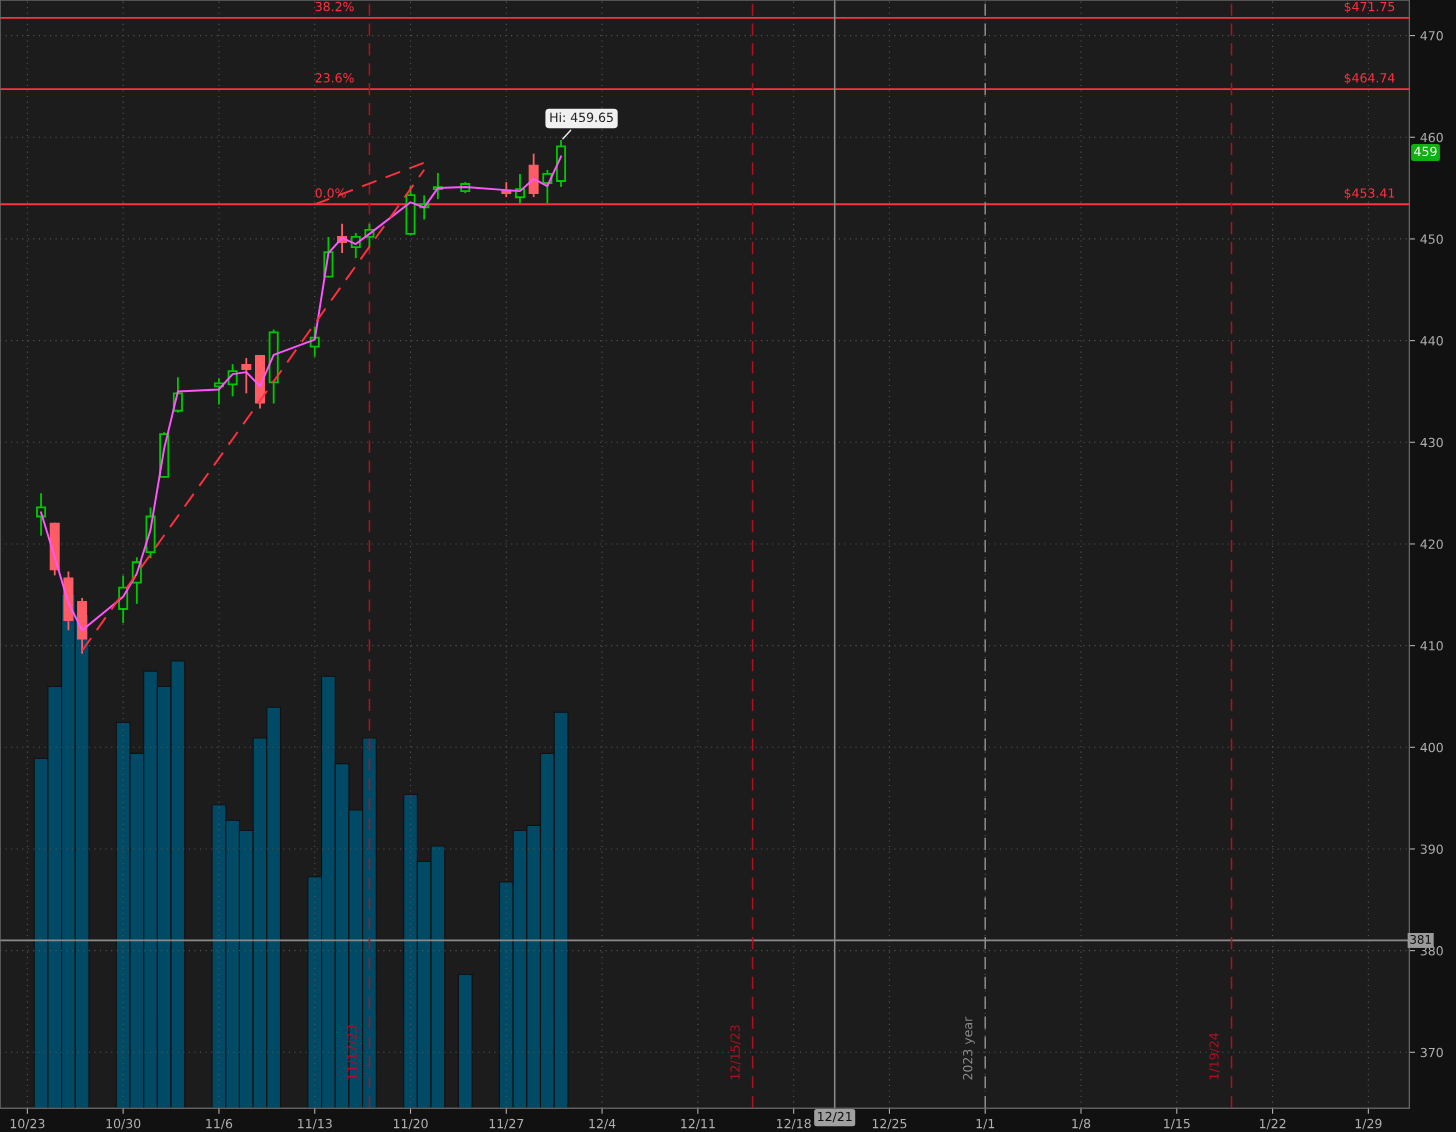 The width and height of the screenshot is (1456, 1132). I want to click on y-tick-label: 390, so click(1431, 849).